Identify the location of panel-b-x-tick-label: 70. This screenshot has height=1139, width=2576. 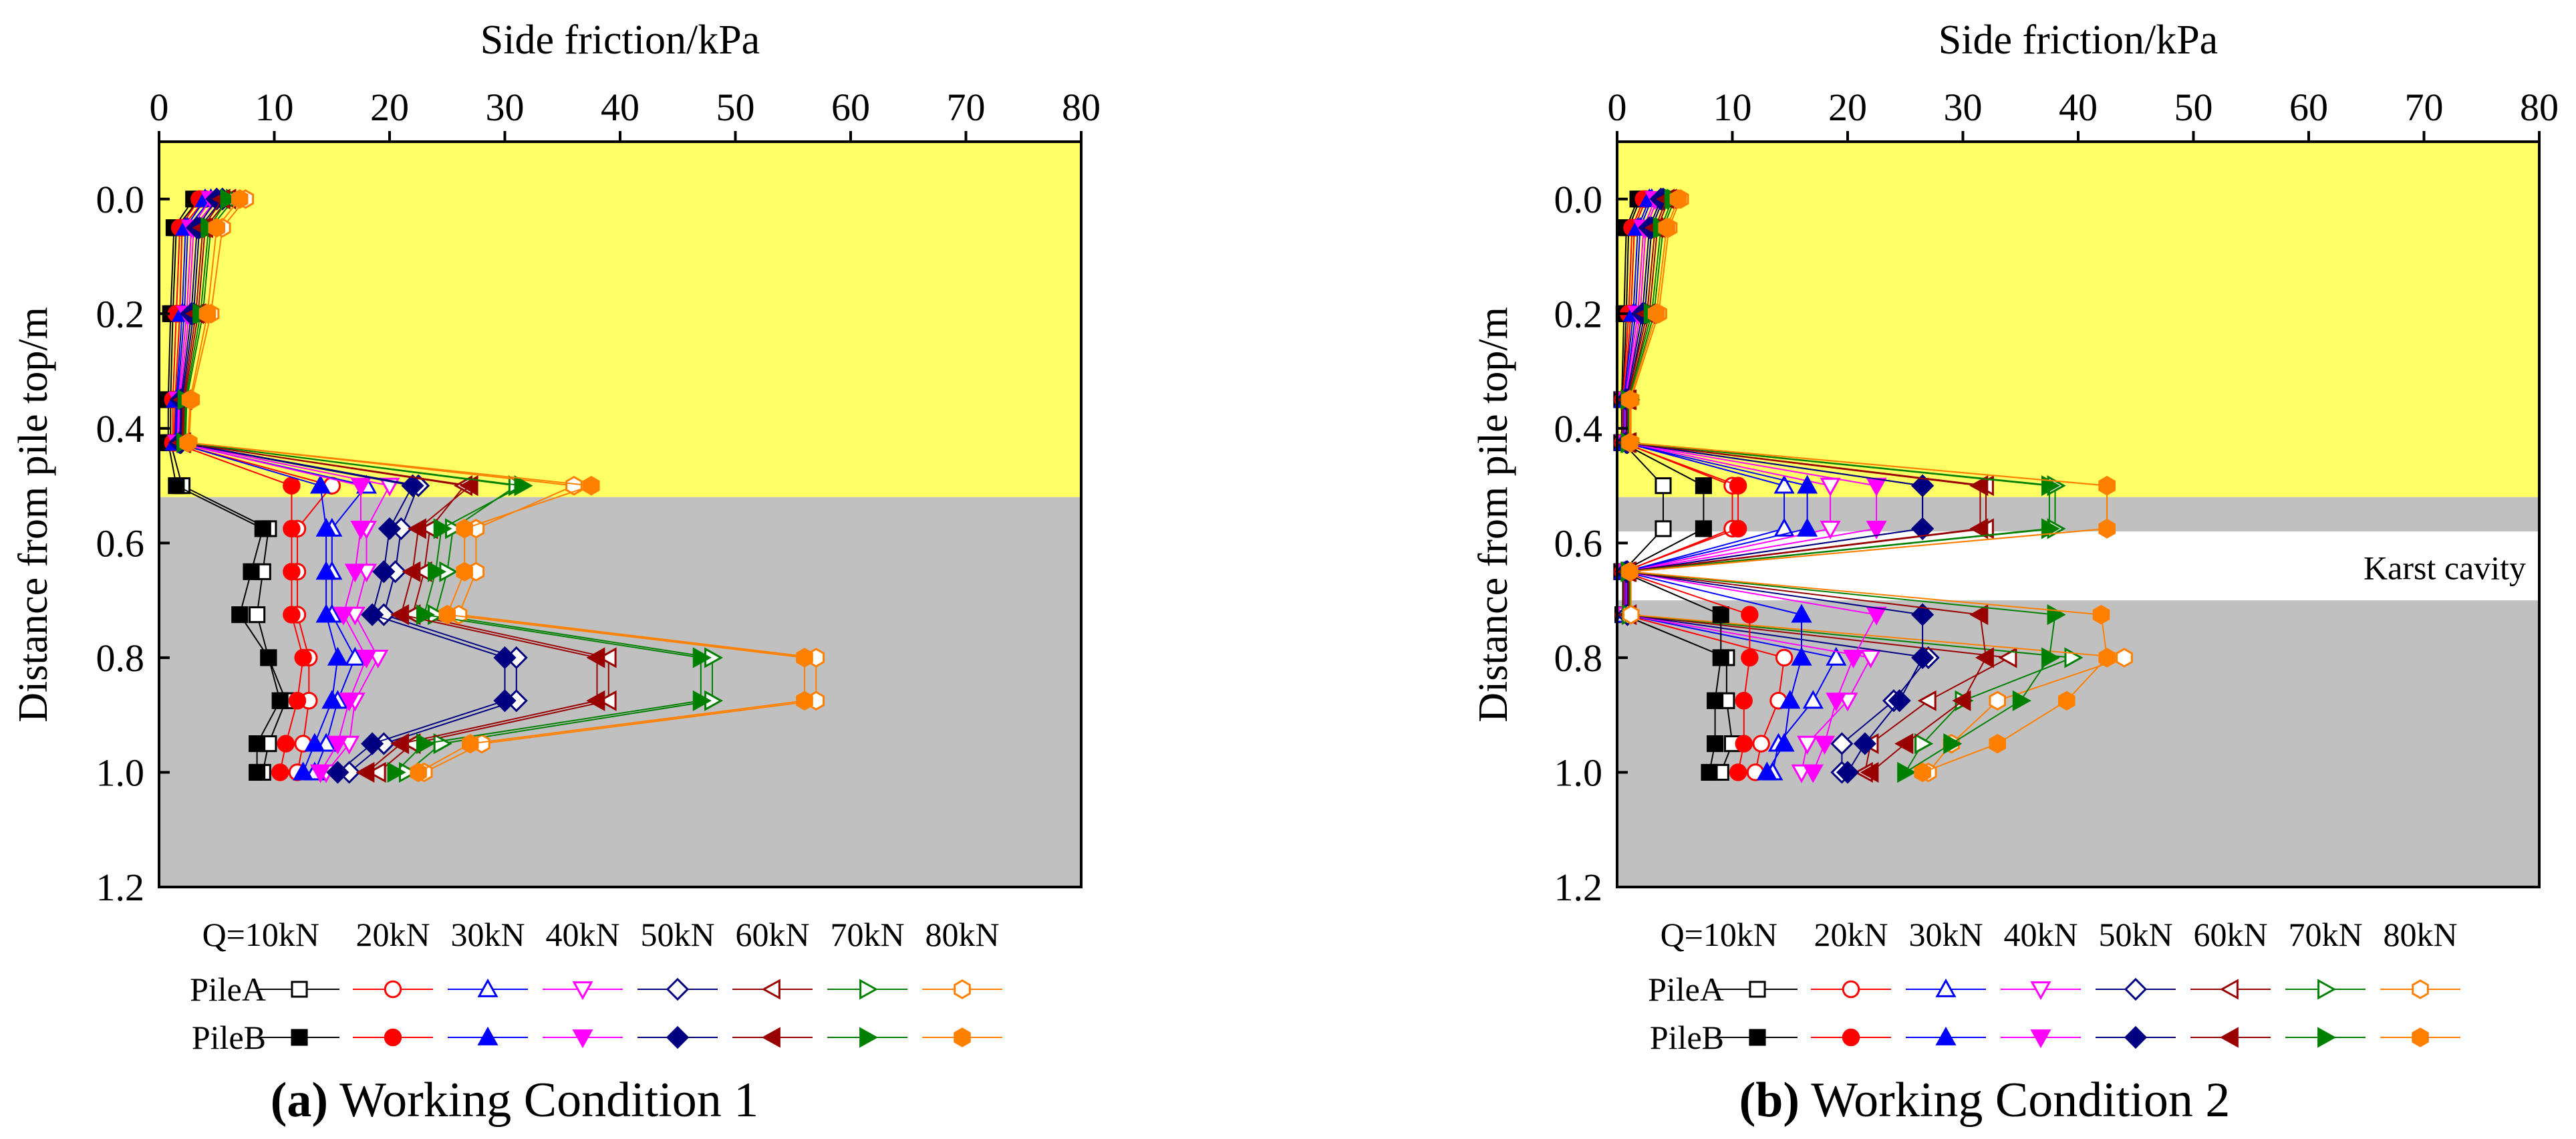
(2424, 108).